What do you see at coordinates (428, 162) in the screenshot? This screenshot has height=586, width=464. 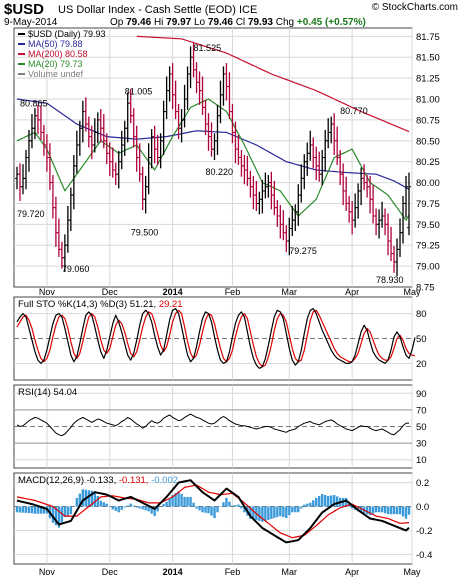 I see `price-tick-label: 80.25` at bounding box center [428, 162].